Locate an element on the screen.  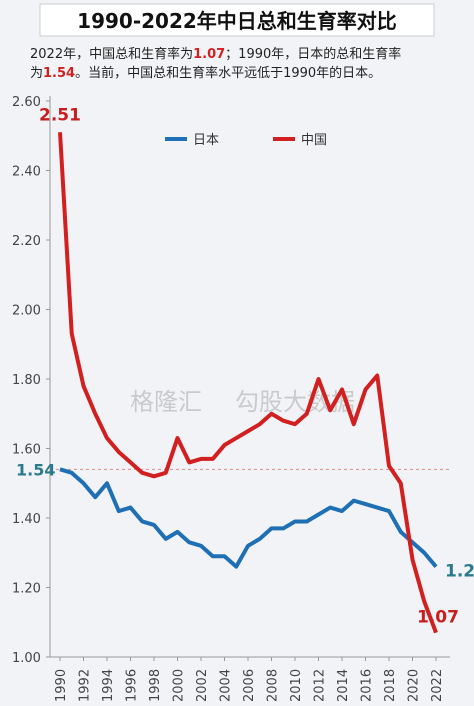
x-tick-label: 2016 is located at coordinates (367, 685).